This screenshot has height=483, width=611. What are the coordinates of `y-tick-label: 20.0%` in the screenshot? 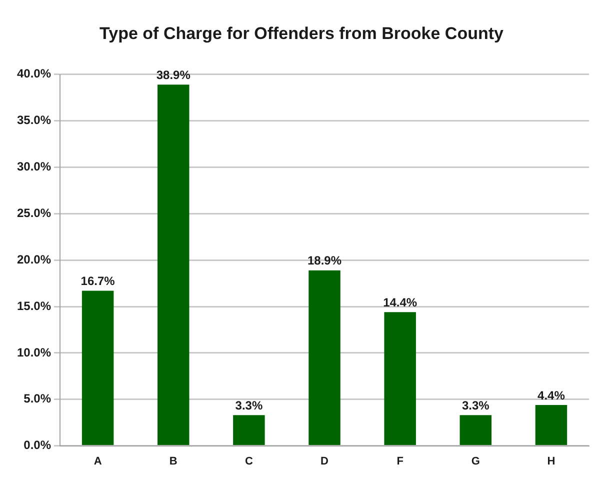 It's located at (34, 259).